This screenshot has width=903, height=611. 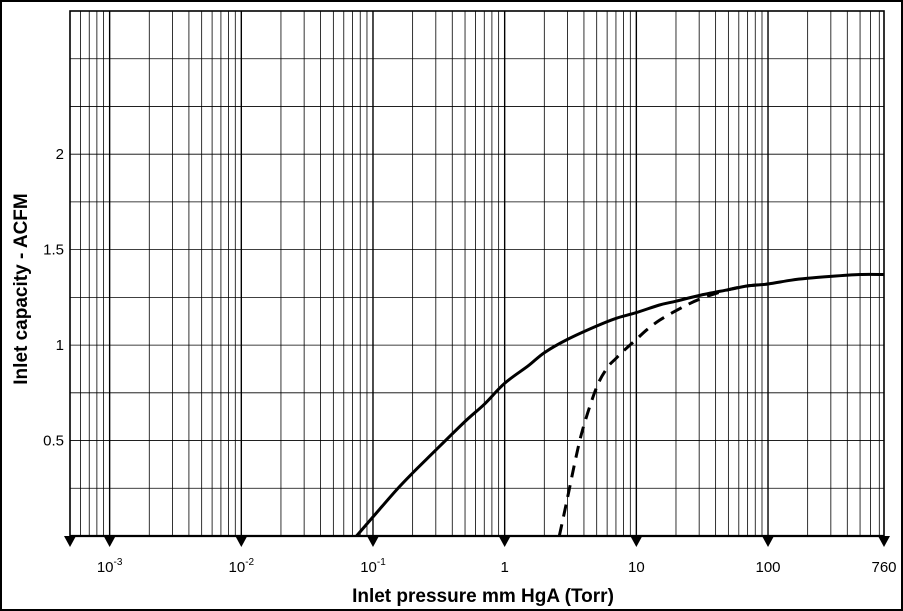 What do you see at coordinates (483, 596) in the screenshot?
I see `x-axis-title: Inlet pressure mm HgA (Torr)` at bounding box center [483, 596].